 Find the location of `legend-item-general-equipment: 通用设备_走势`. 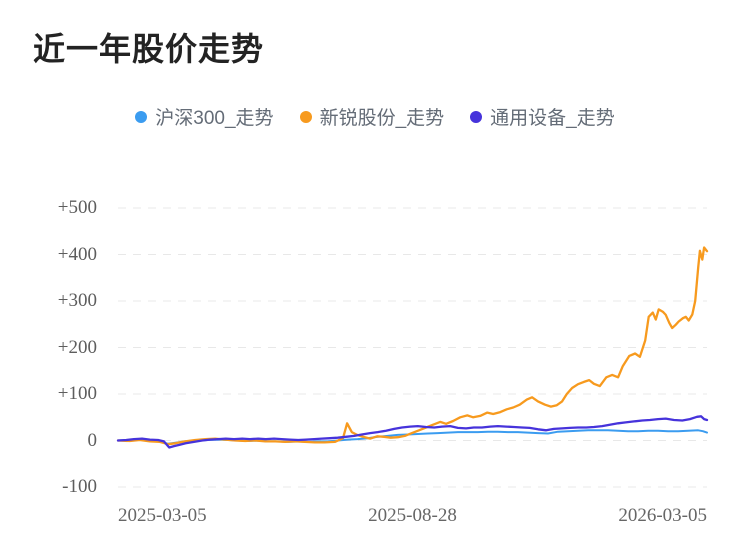

legend-item-general-equipment: 通用设备_走势 is located at coordinates (542, 116).